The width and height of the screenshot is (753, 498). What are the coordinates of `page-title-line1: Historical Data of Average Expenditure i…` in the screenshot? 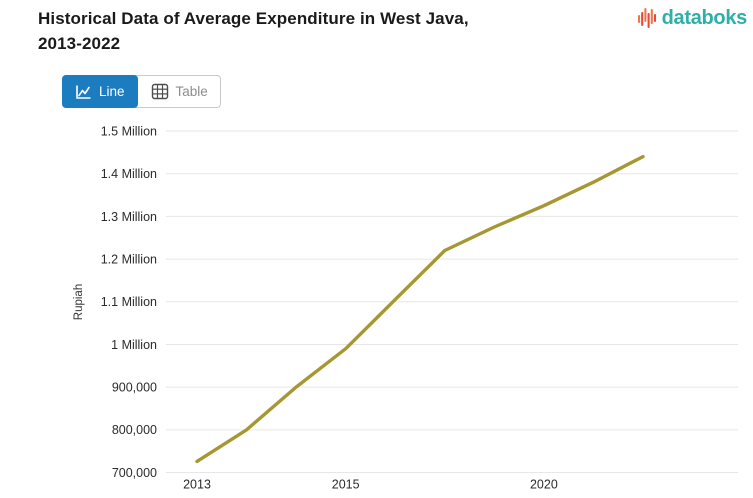 It's located at (253, 18).